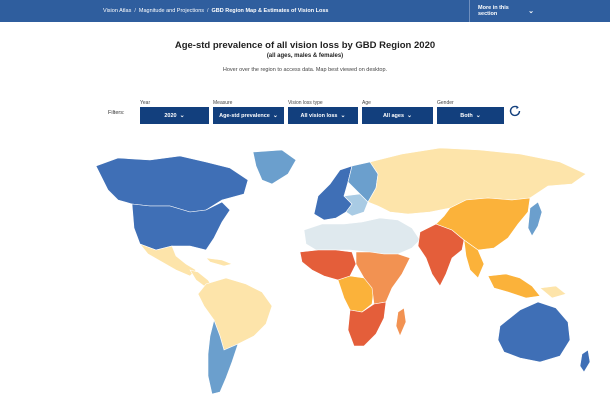 Image resolution: width=610 pixels, height=400 pixels. What do you see at coordinates (356, 294) in the screenshot?
I see `map-region-central-sub-saharan-africa` at bounding box center [356, 294].